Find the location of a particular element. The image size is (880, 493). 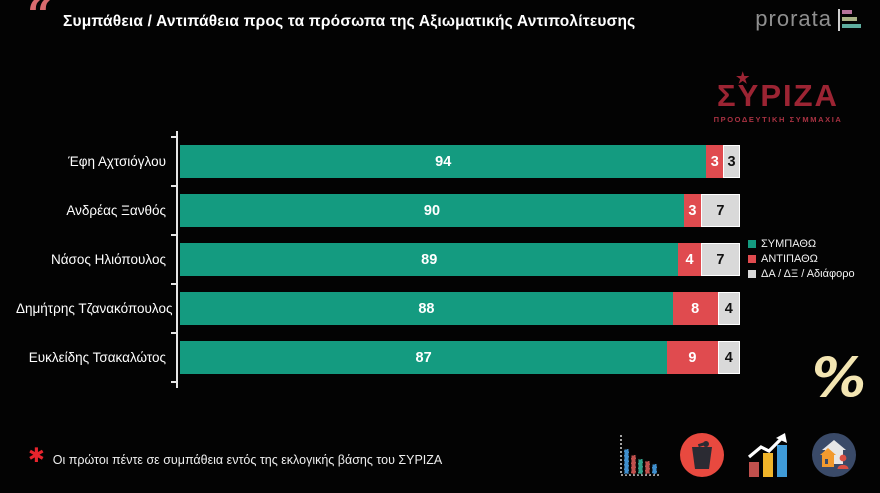

bar-segment-antipatho: 4 is located at coordinates (689, 259).